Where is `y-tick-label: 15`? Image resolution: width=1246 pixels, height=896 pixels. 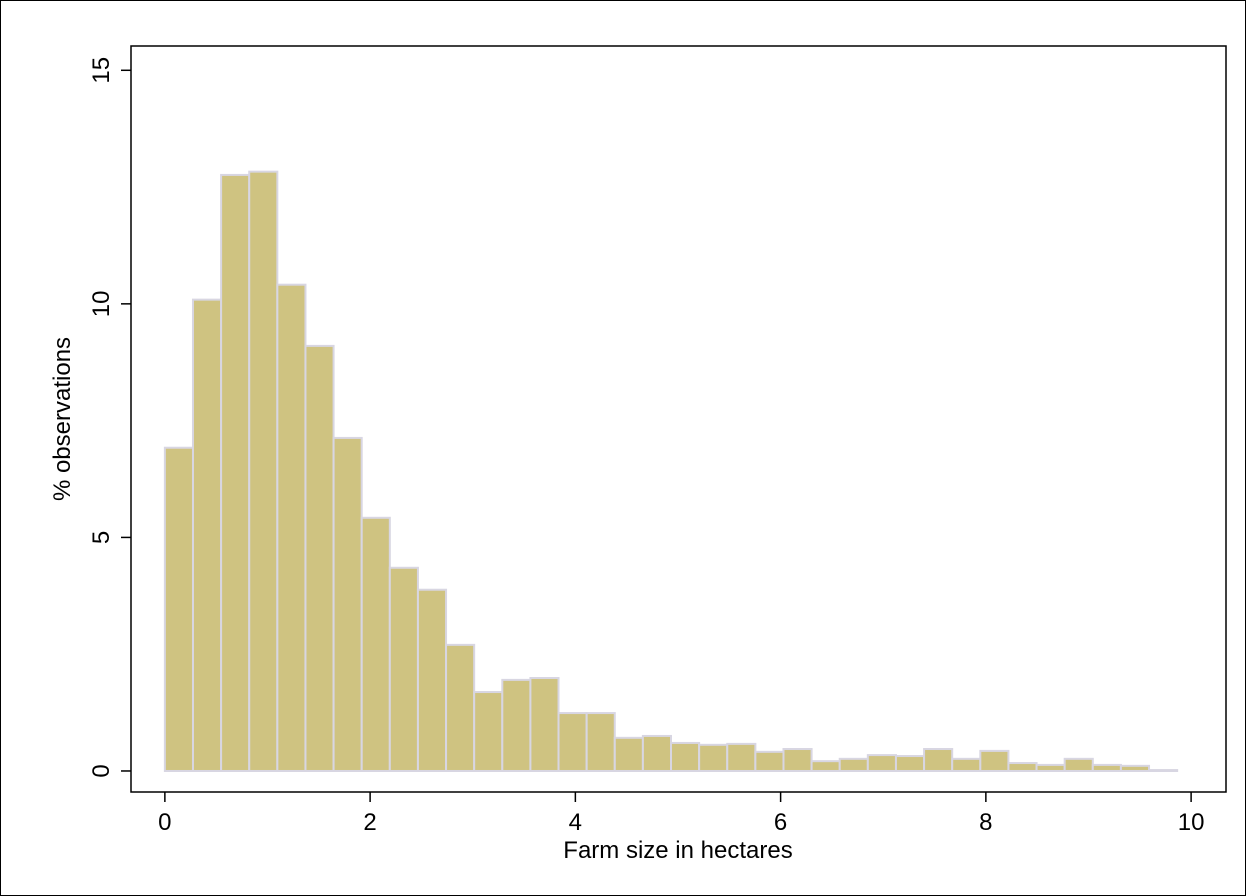 y-tick-label: 15 is located at coordinates (101, 70).